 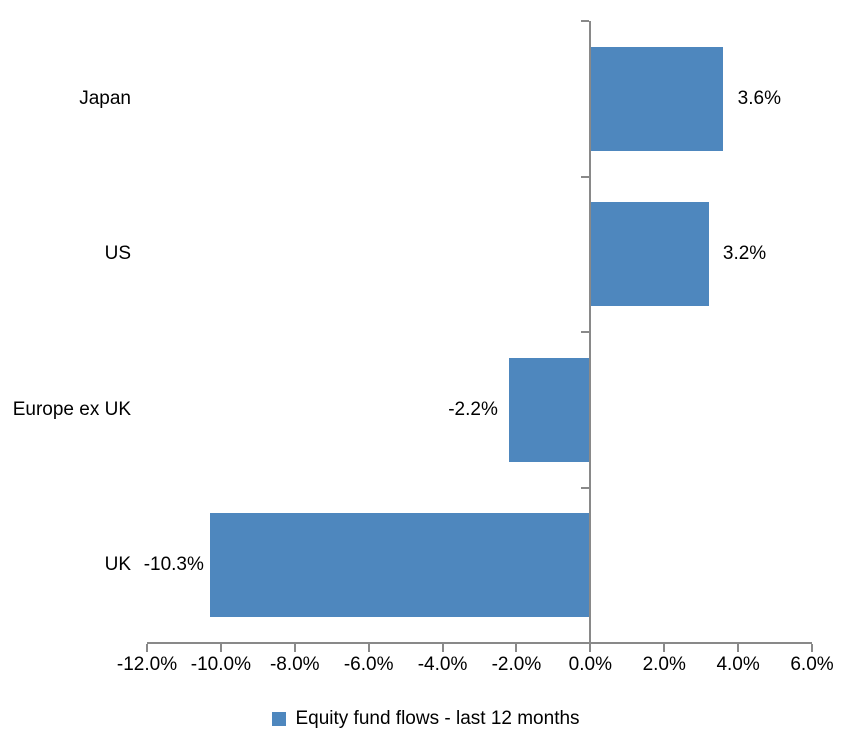 I want to click on value-label-us: 3.2%, so click(x=744, y=254).